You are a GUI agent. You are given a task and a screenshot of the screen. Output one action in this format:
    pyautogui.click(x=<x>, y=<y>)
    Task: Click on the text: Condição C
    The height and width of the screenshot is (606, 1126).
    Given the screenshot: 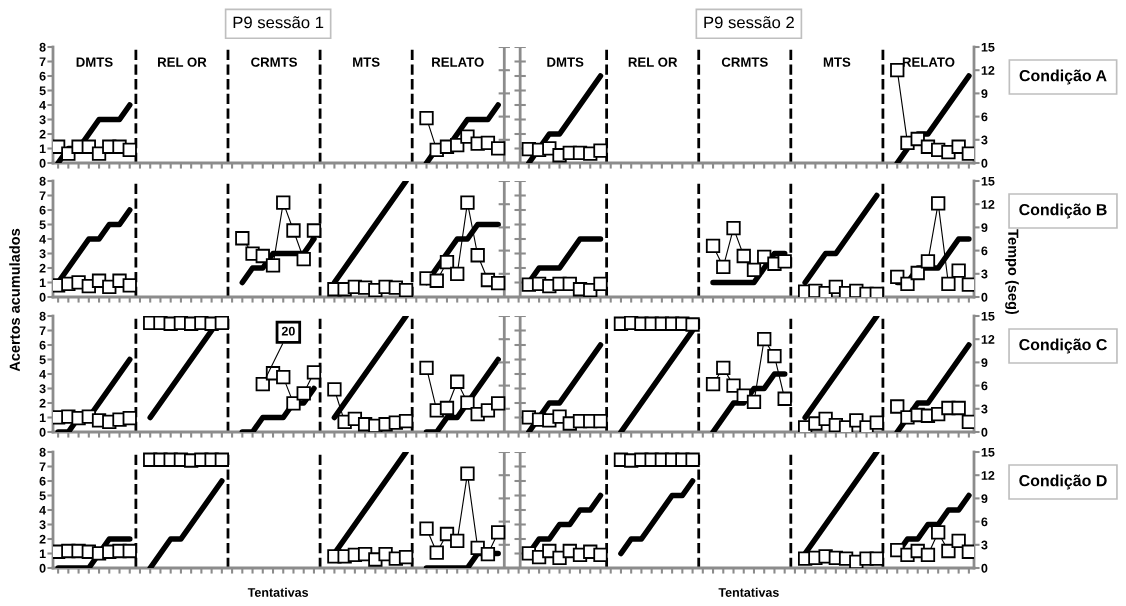 What is the action you would take?
    pyautogui.click(x=1063, y=346)
    